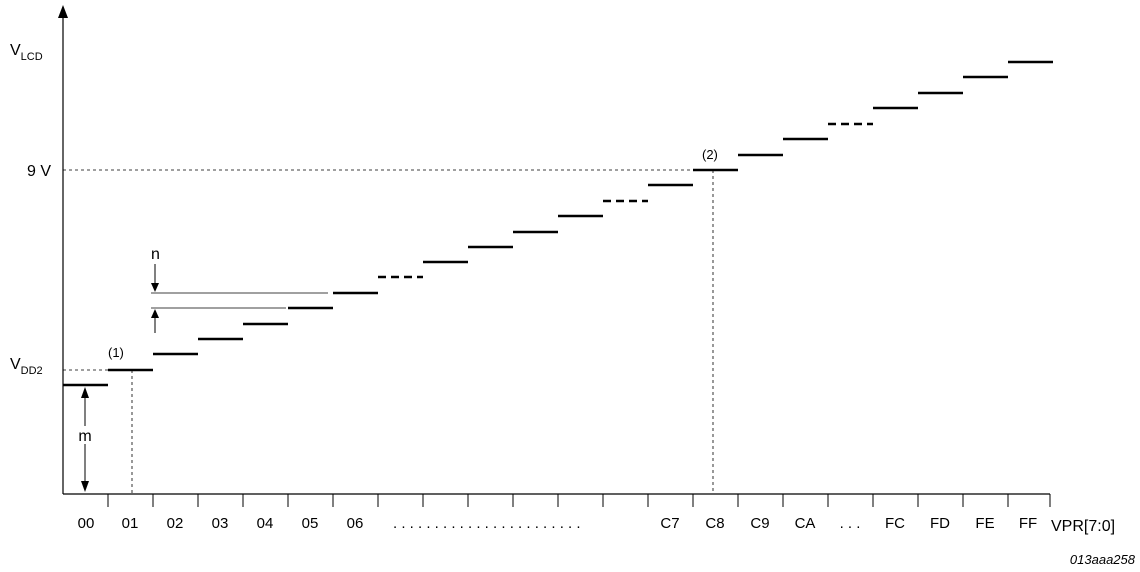  Describe the element at coordinates (26, 366) in the screenshot. I see `vdd2-label: VDD2` at that location.